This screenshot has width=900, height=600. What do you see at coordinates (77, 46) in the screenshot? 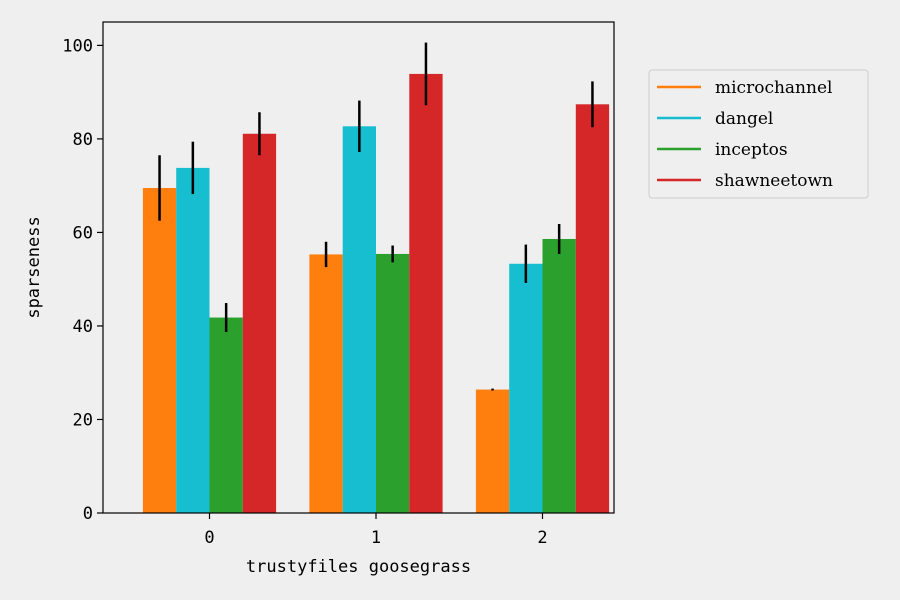
I see `y-tick-label: 100` at bounding box center [77, 46].